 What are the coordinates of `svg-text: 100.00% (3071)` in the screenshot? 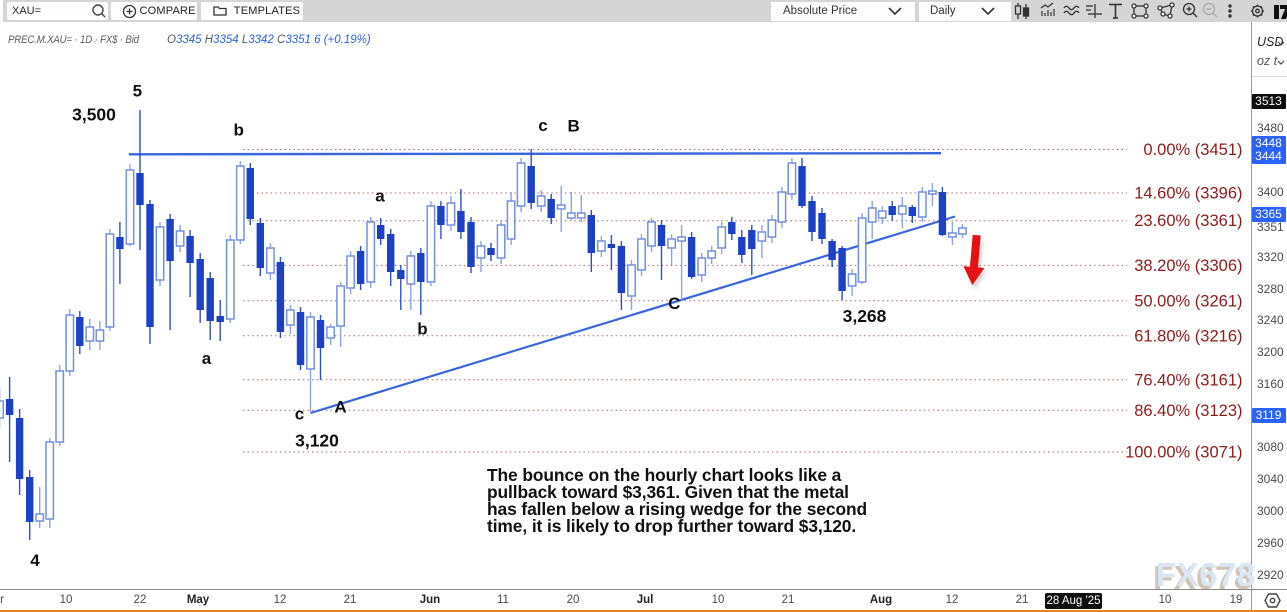 It's located at (1183, 453).